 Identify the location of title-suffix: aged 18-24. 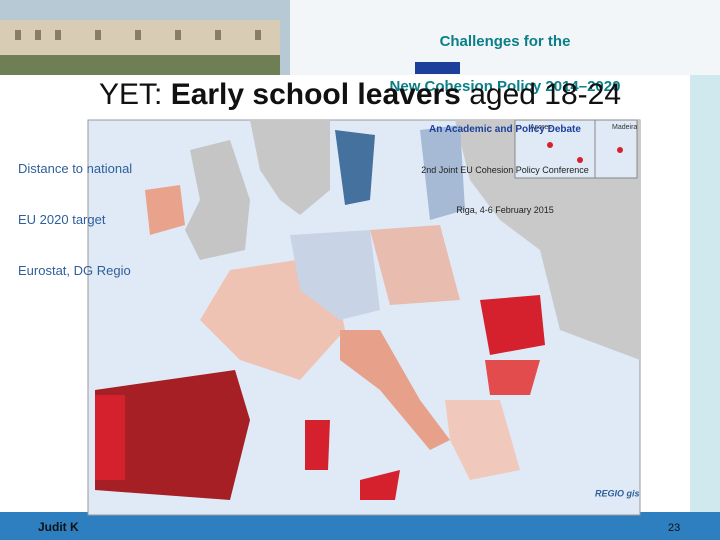
(545, 94).